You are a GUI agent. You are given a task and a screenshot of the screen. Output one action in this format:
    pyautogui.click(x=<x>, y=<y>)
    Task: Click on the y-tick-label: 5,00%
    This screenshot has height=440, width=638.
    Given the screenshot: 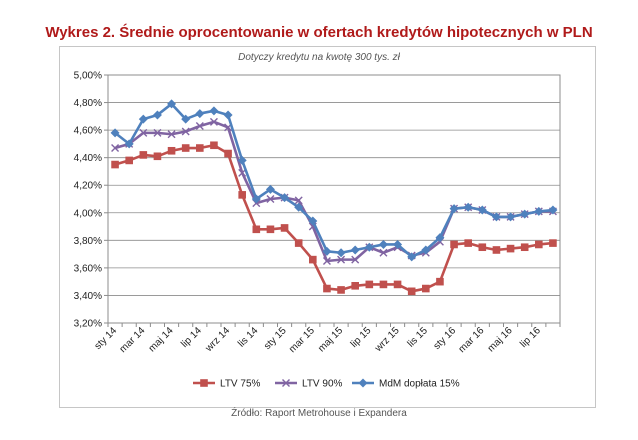 What is the action you would take?
    pyautogui.click(x=88, y=76)
    